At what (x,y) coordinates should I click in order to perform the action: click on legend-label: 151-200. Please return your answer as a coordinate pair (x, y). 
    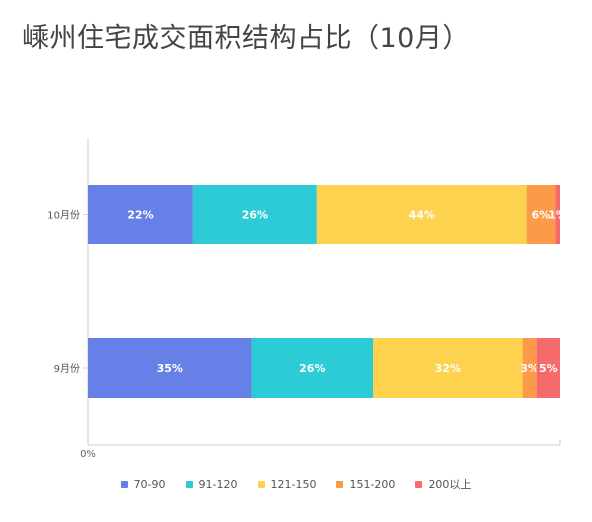
    Looking at the image, I should click on (372, 484).